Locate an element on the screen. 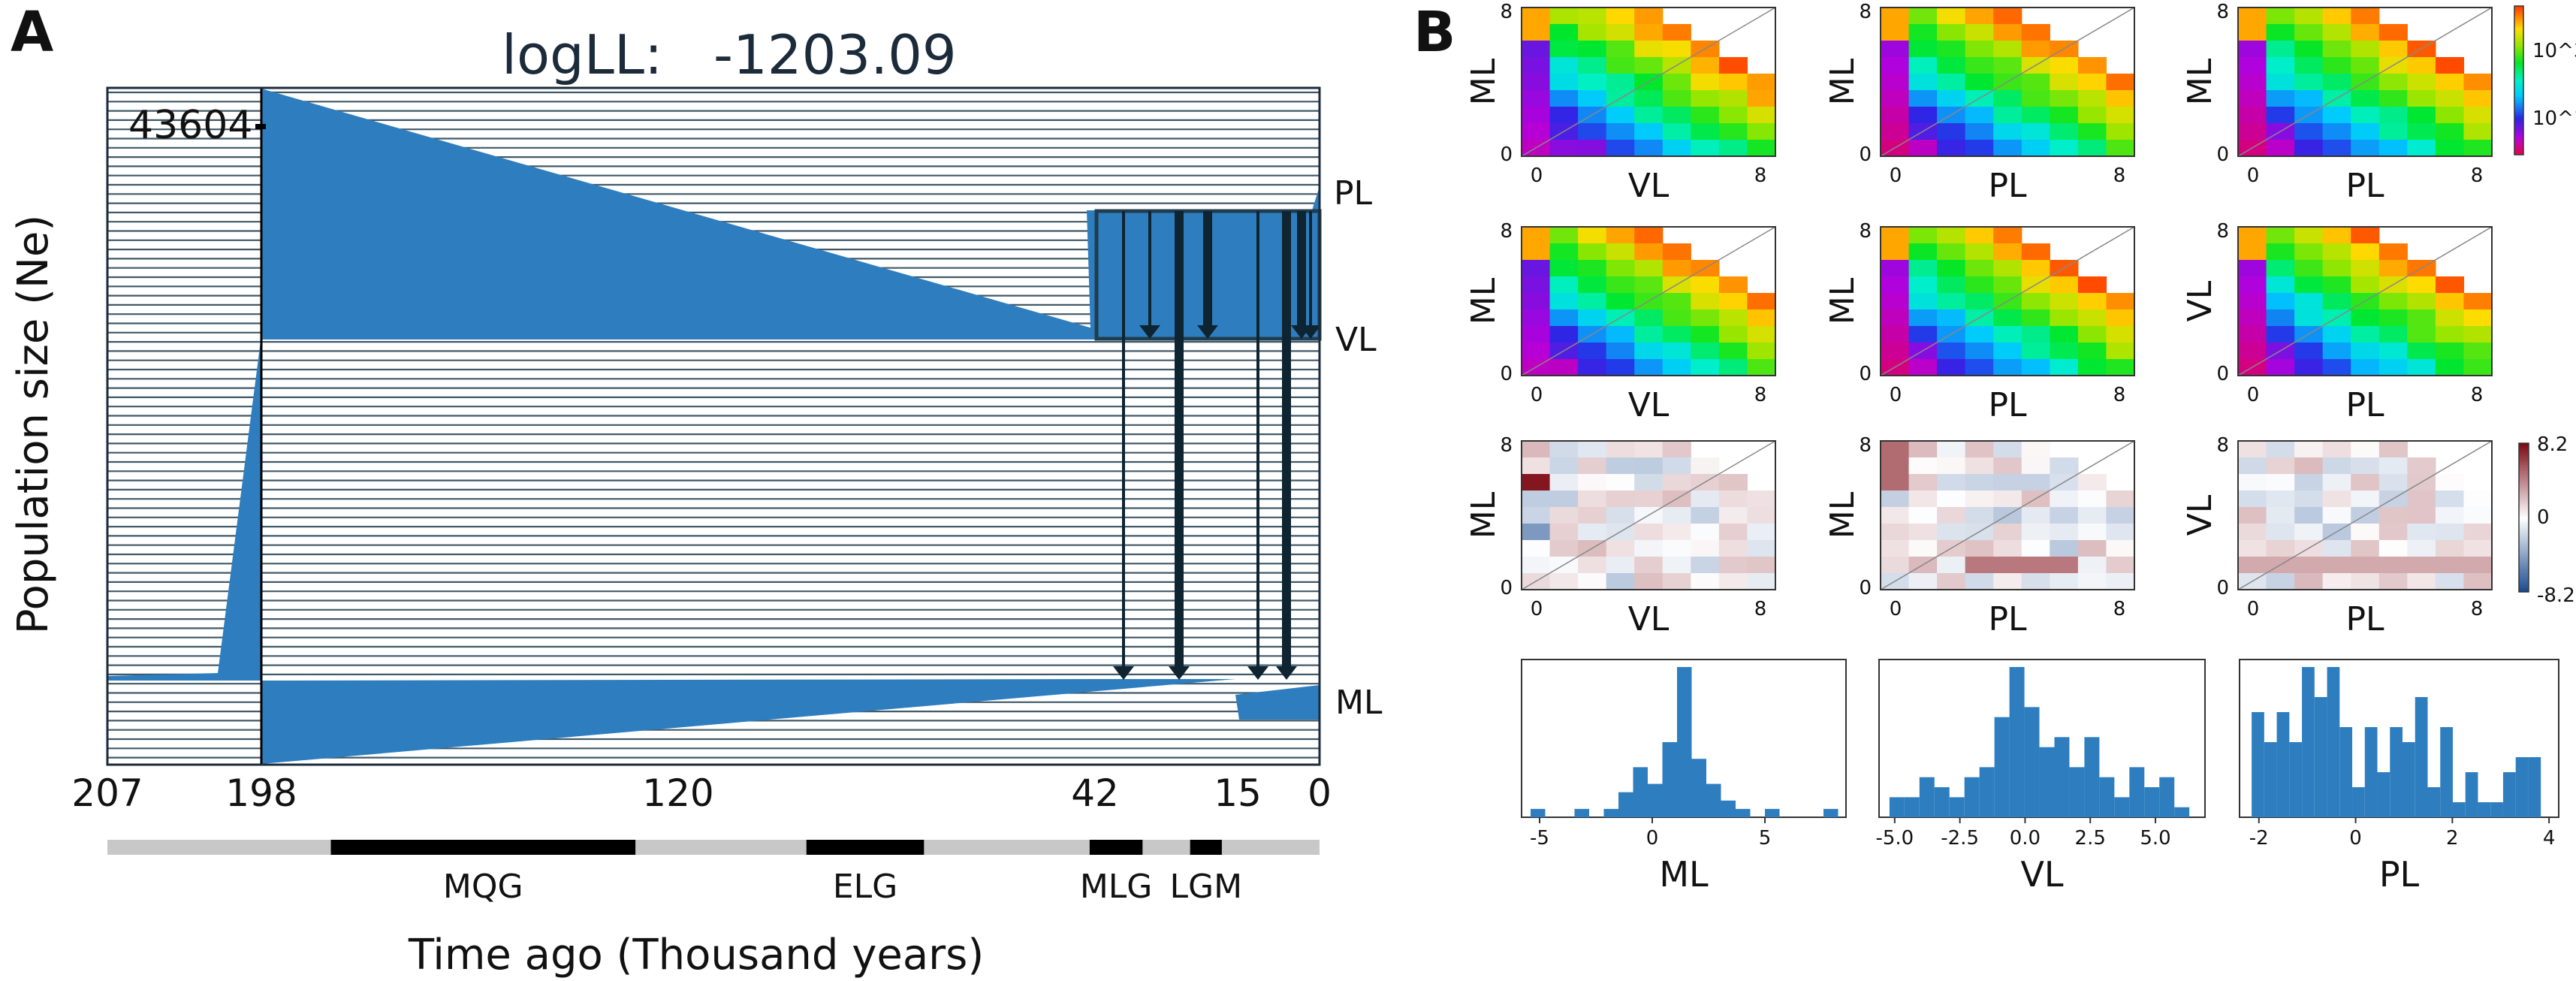 The image size is (2576, 981). hm-xlabel: PL is located at coordinates (2364, 186).